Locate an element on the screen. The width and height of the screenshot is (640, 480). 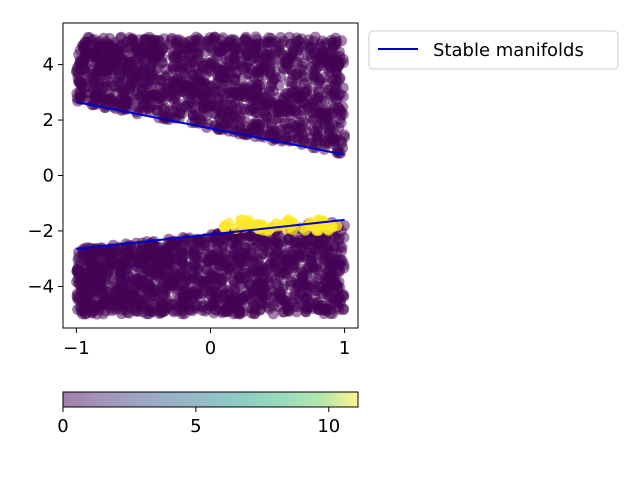
x-tick-label: 1 is located at coordinates (344, 348).